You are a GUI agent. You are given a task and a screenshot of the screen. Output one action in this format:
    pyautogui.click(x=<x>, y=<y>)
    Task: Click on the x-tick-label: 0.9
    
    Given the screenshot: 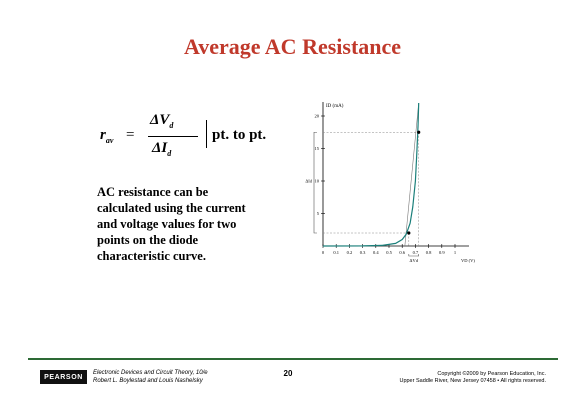 What is the action you would take?
    pyautogui.click(x=442, y=252)
    